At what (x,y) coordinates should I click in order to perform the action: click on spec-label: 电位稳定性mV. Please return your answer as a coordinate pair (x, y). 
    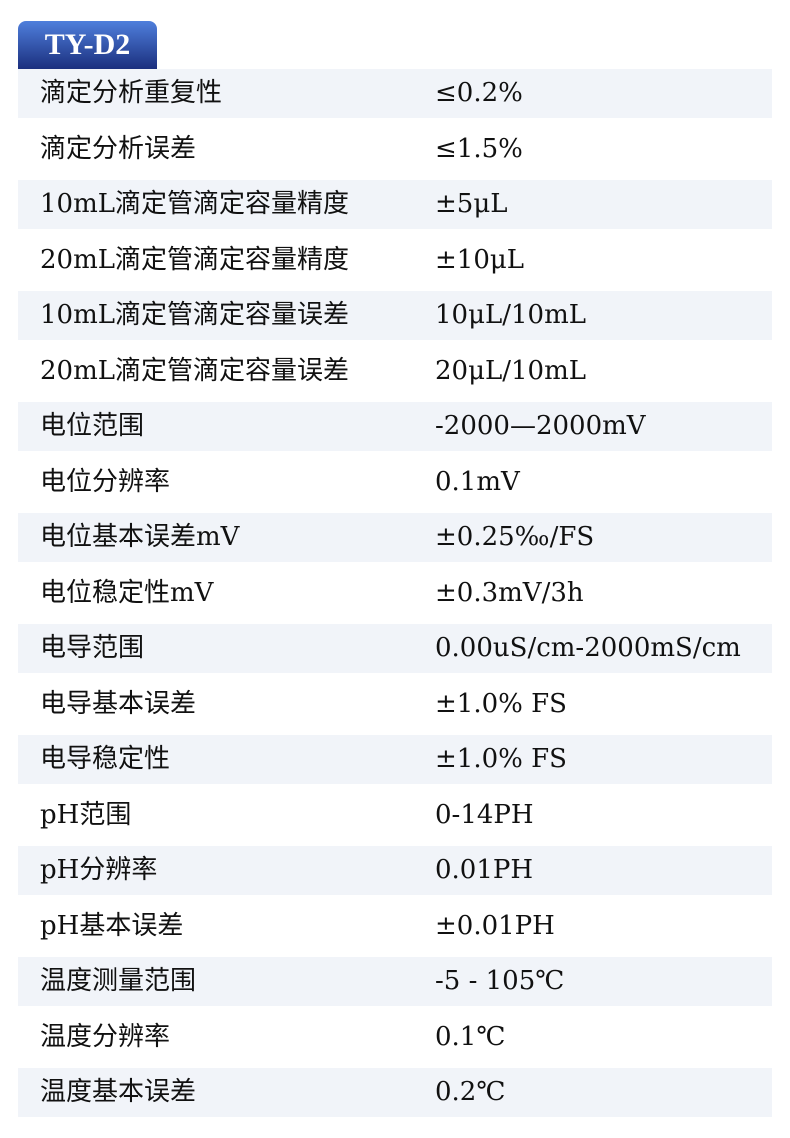
    Looking at the image, I should click on (127, 592).